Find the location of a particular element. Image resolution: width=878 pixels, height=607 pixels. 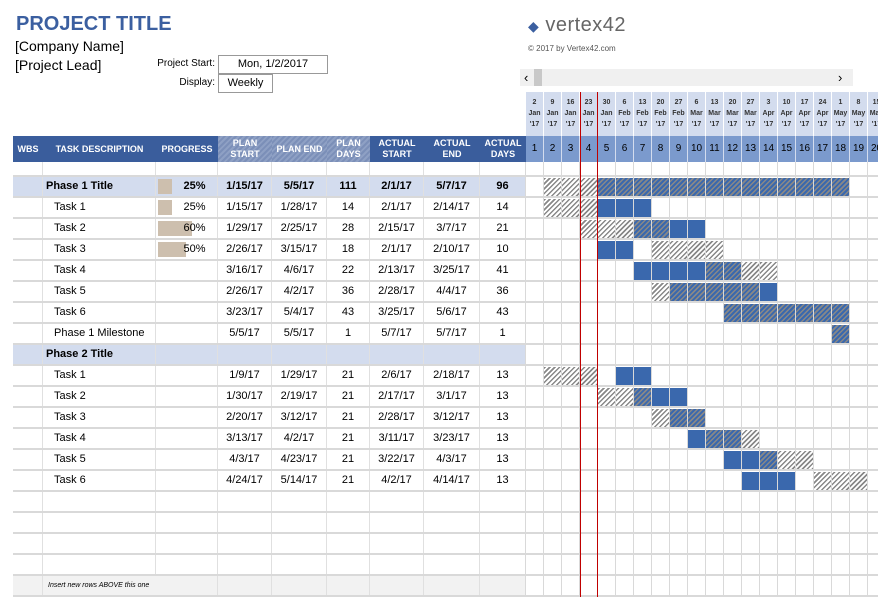

table-row: Task 5 4/3/17 4/23/17 21 3/22/17 4/3/17 13 is located at coordinates (269, 460).